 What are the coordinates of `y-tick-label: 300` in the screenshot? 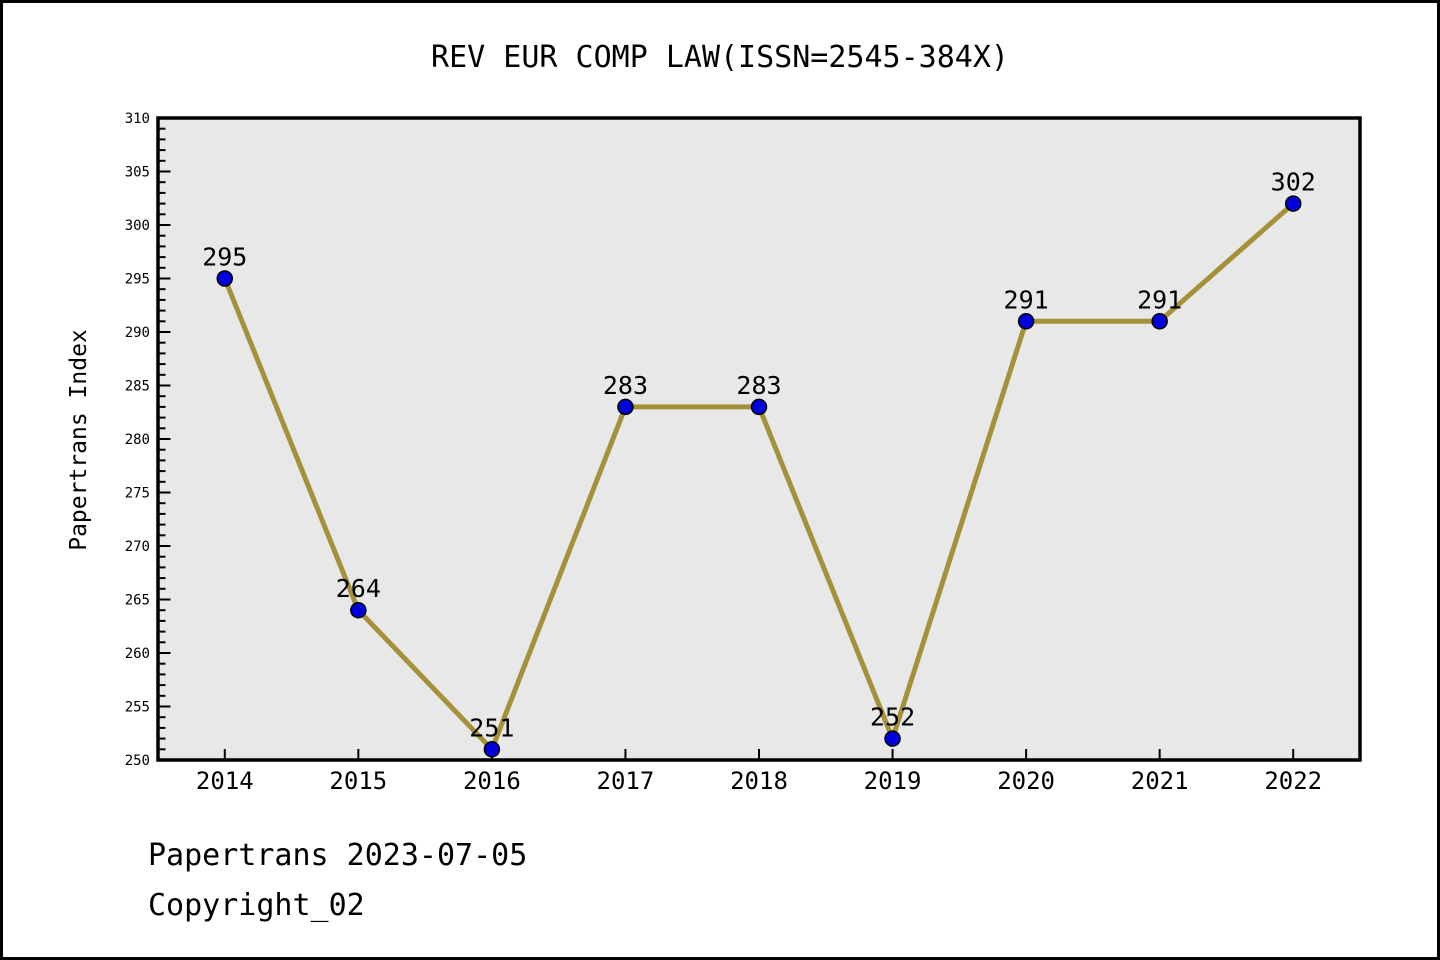 It's located at (137, 226).